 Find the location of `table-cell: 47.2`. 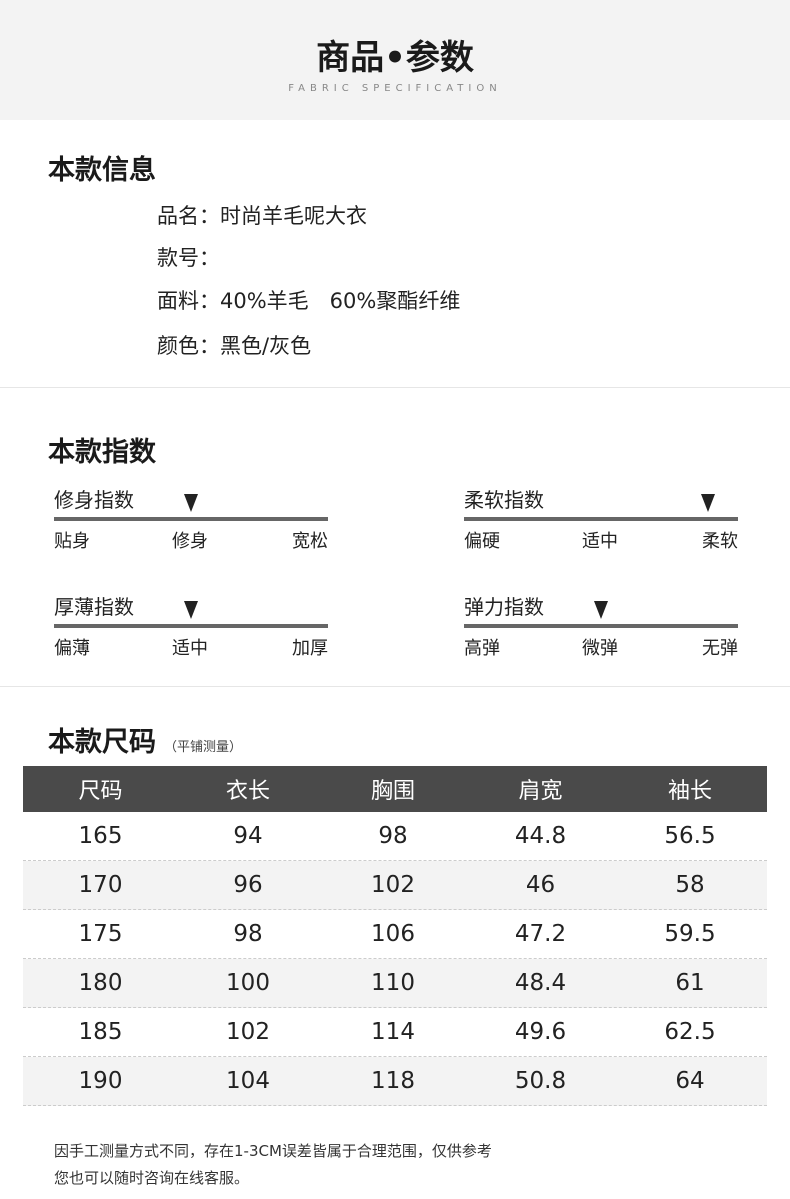

table-cell: 47.2 is located at coordinates (540, 934).